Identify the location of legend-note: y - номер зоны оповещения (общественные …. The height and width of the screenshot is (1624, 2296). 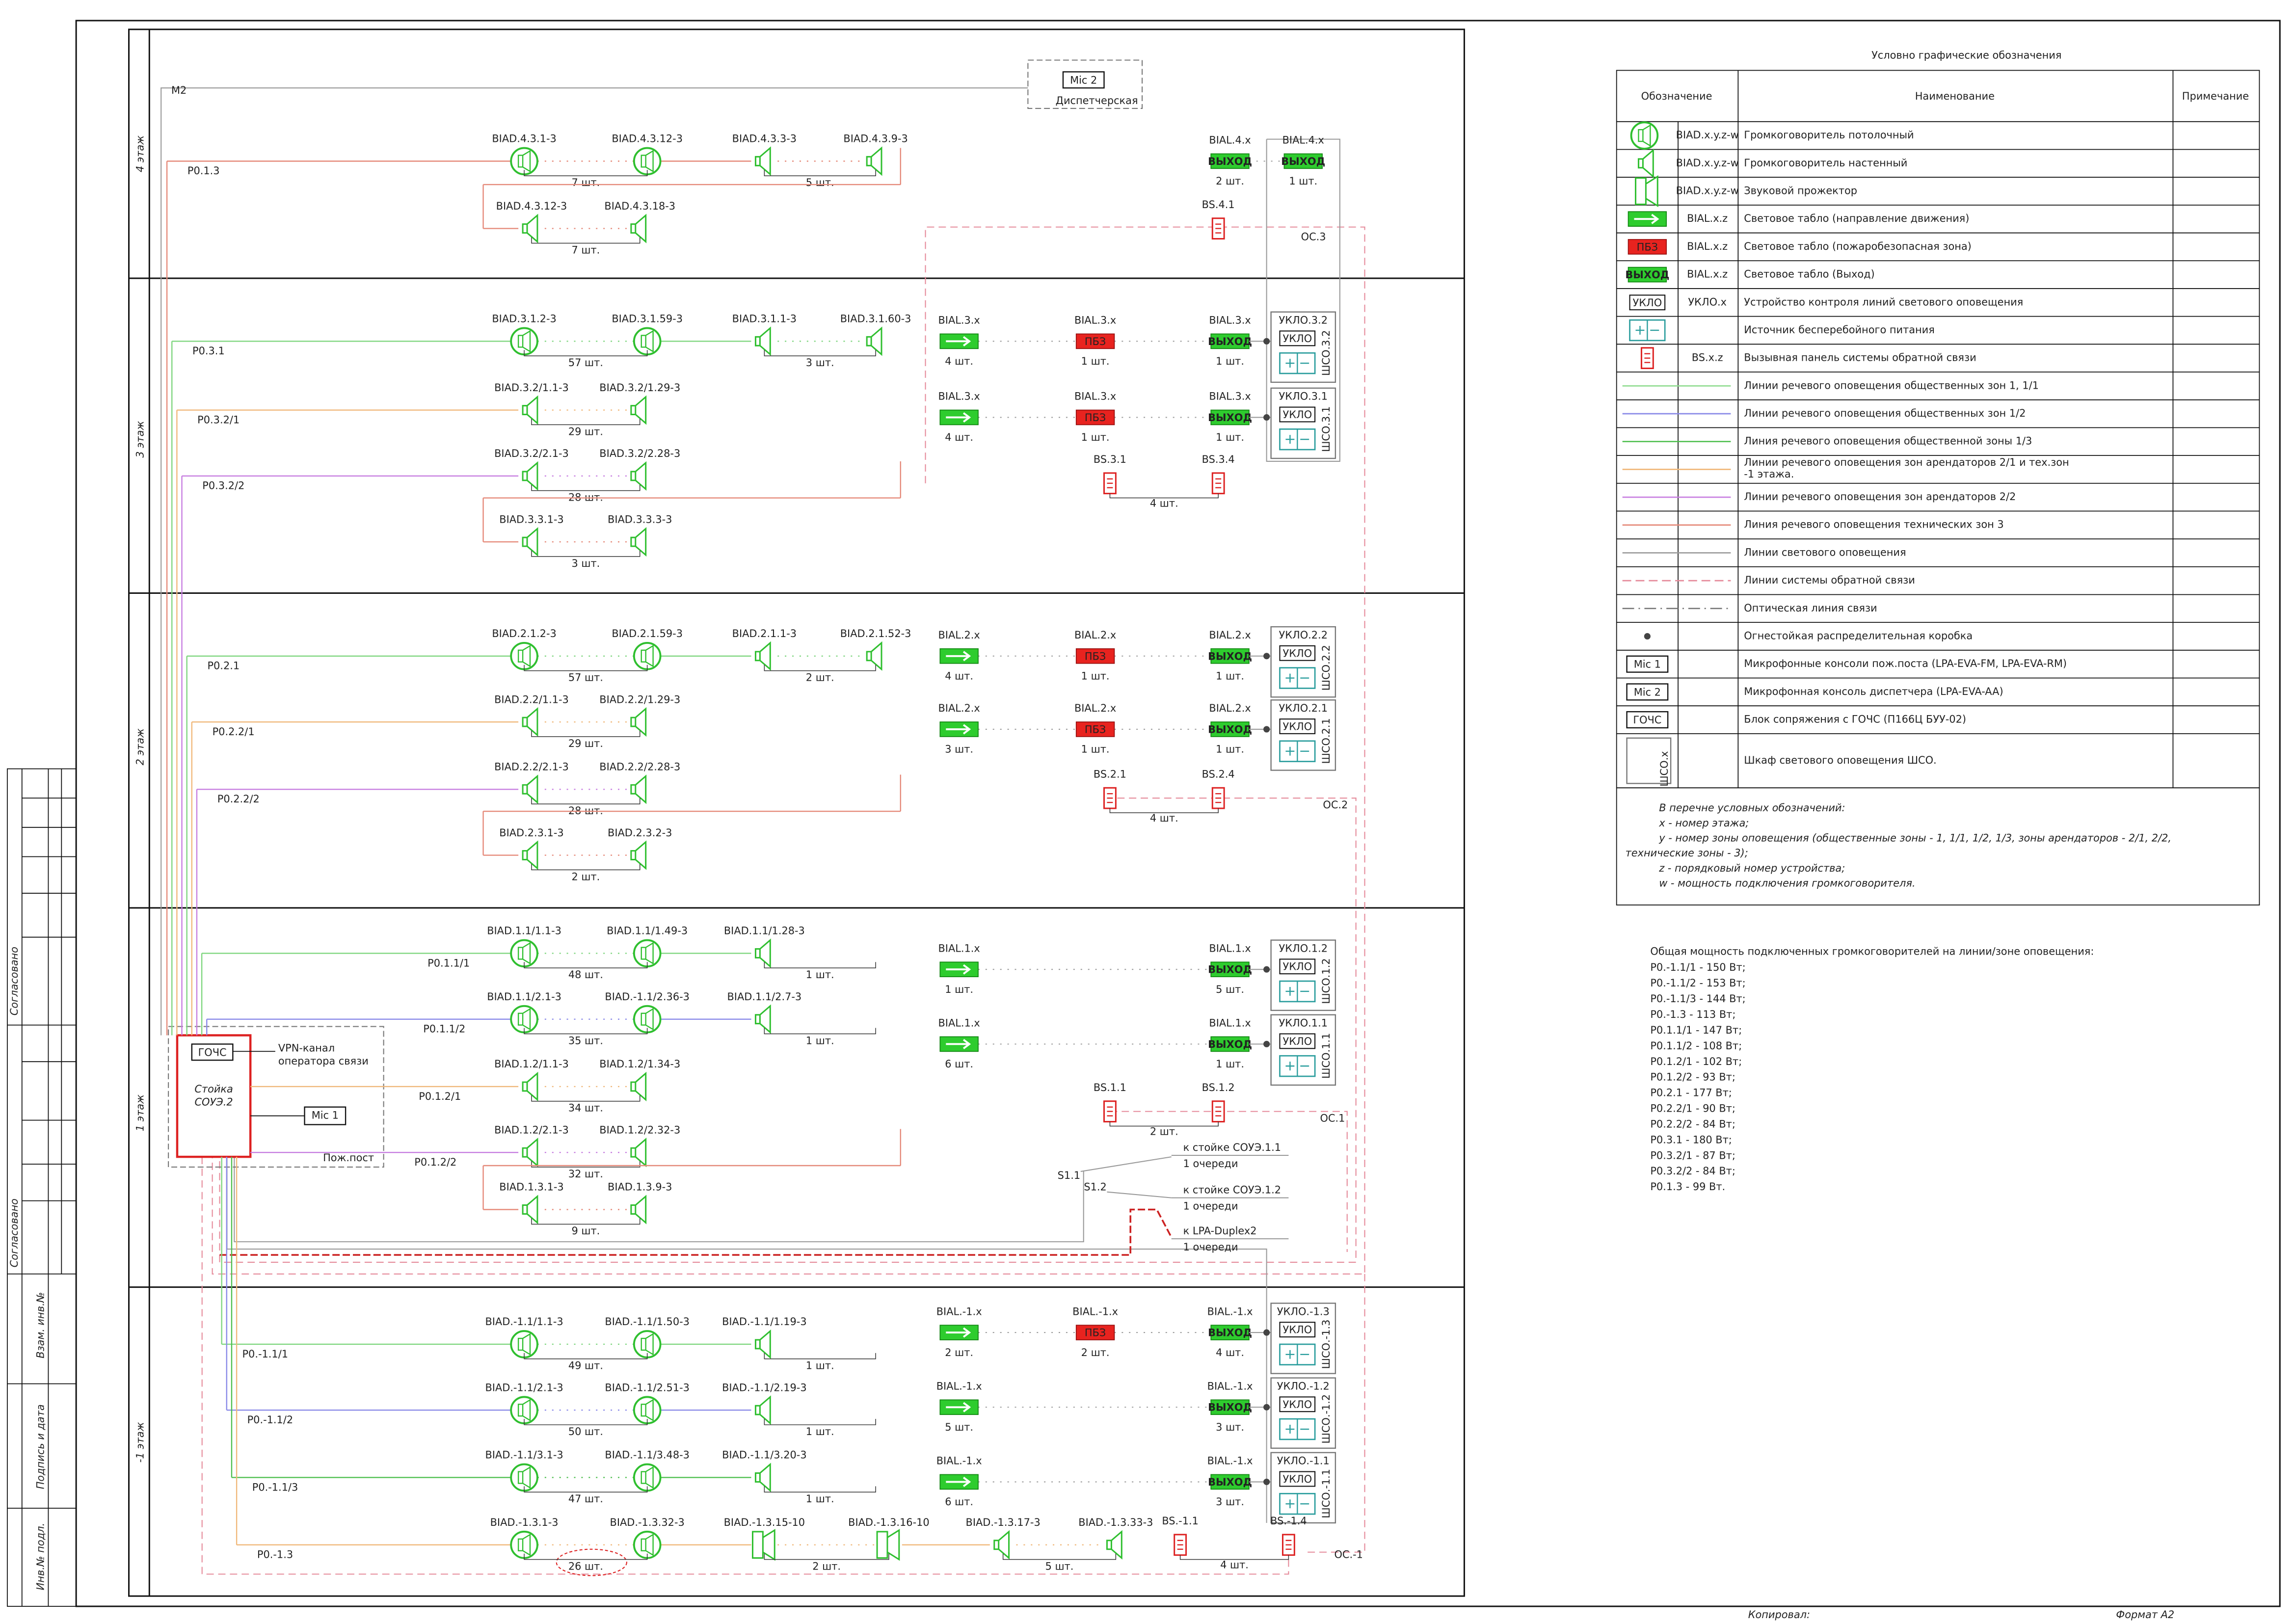
(1914, 838).